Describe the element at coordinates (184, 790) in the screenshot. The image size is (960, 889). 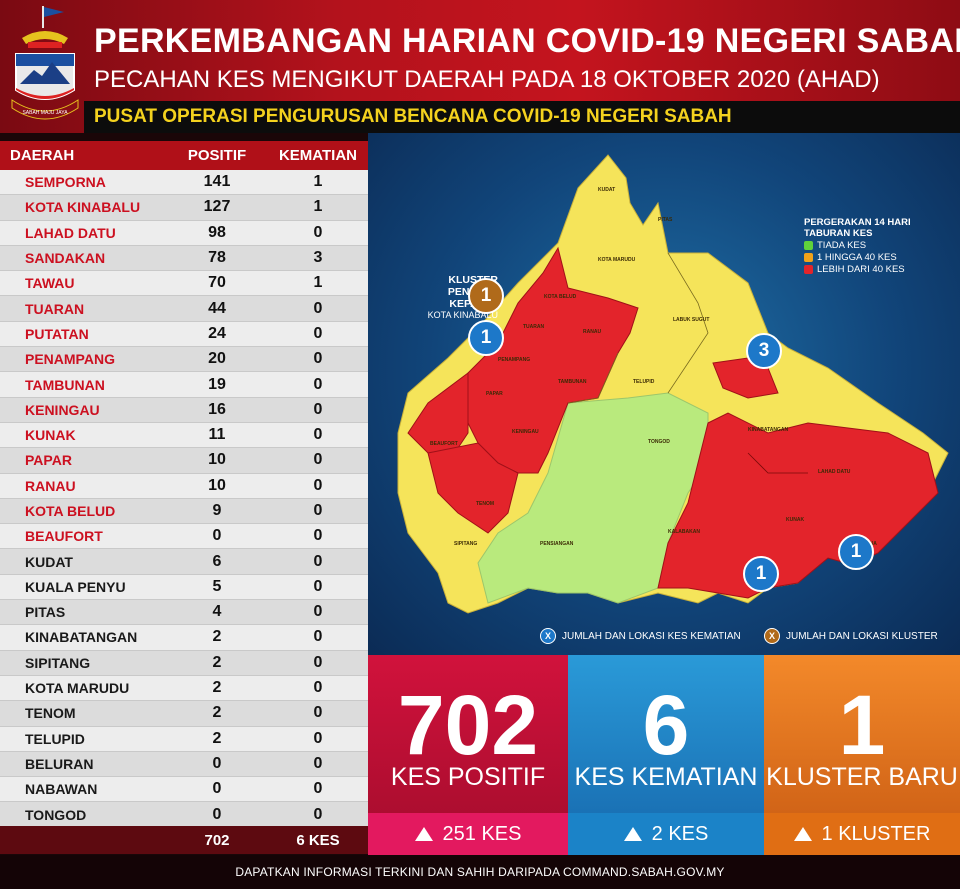
I see `table-row: NABAWAN 0 0` at that location.